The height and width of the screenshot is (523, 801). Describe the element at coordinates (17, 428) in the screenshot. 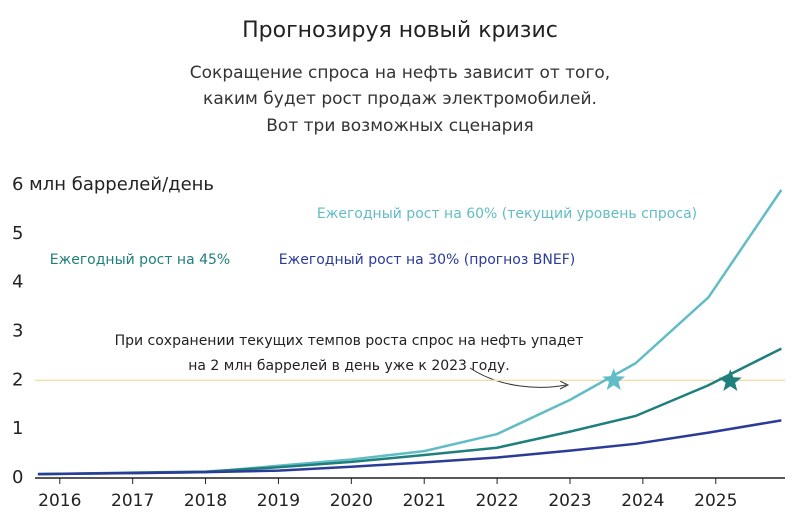

I see `y-tick-label: 1` at that location.